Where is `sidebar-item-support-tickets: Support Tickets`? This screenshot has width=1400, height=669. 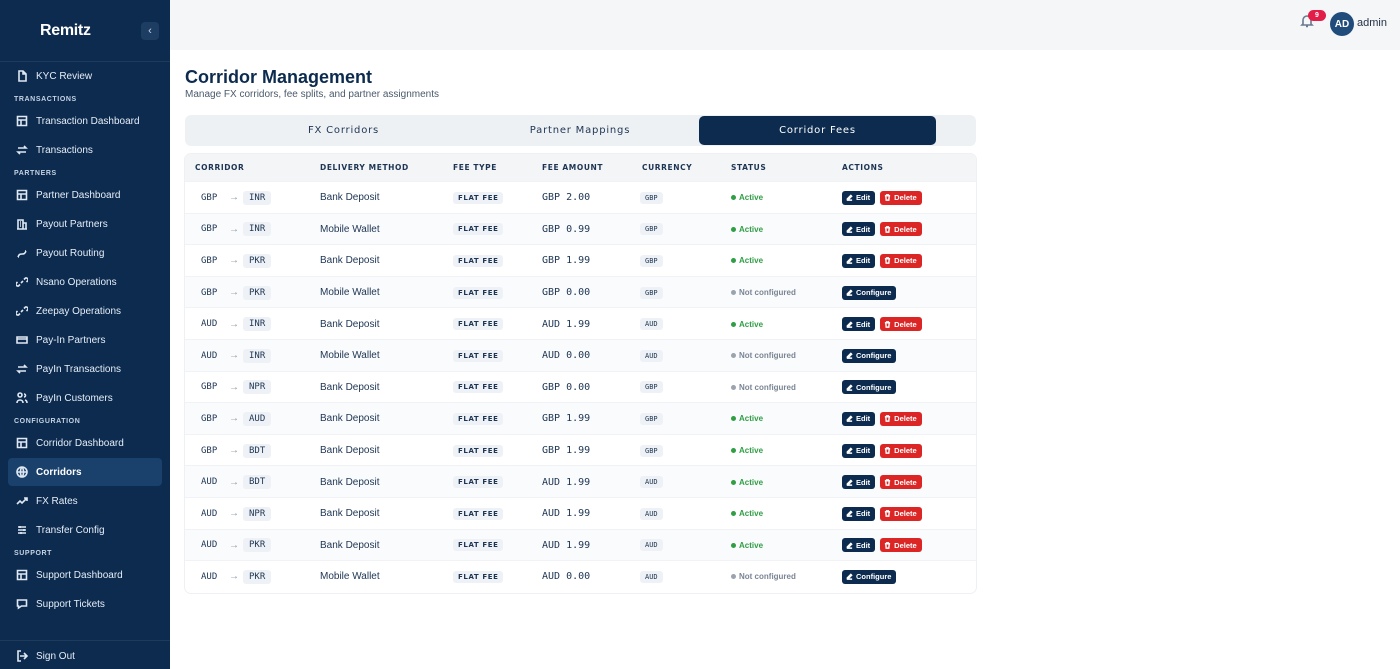
sidebar-item-support-tickets: Support Tickets is located at coordinates (85, 604).